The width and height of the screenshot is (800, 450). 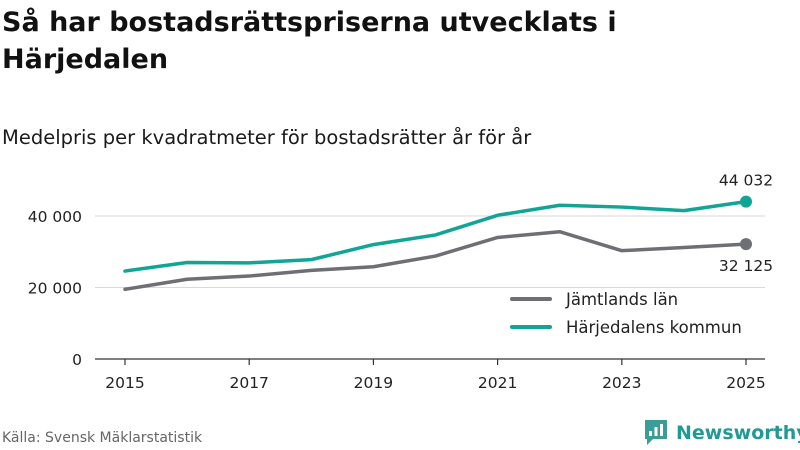 I want to click on y-tick-label: 40 000, so click(x=55, y=217).